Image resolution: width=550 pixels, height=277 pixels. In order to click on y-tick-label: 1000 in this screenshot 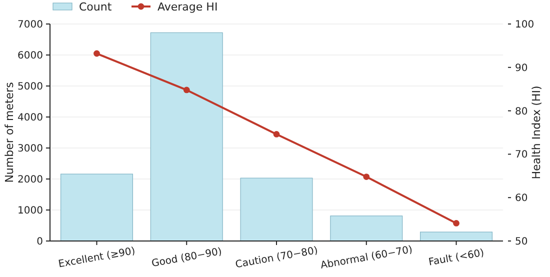, I will do `click(30, 211)`.